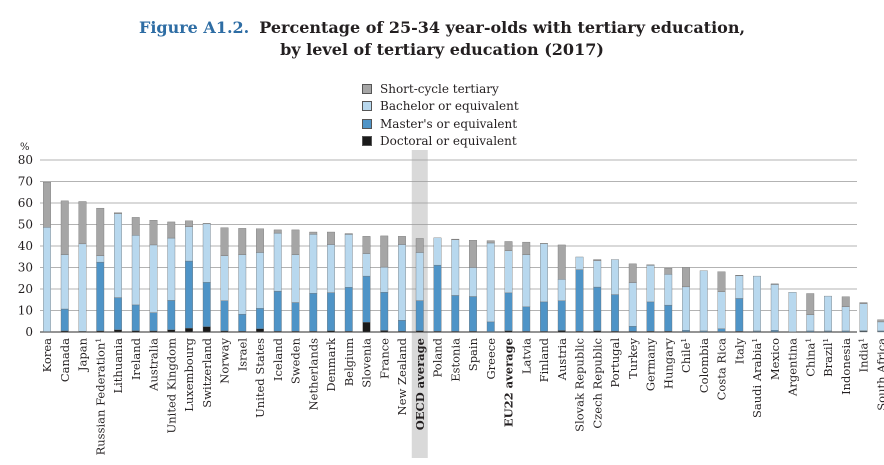 The image size is (884, 465). Describe the element at coordinates (367, 123) in the screenshot. I see `legend-swatch-master` at that location.